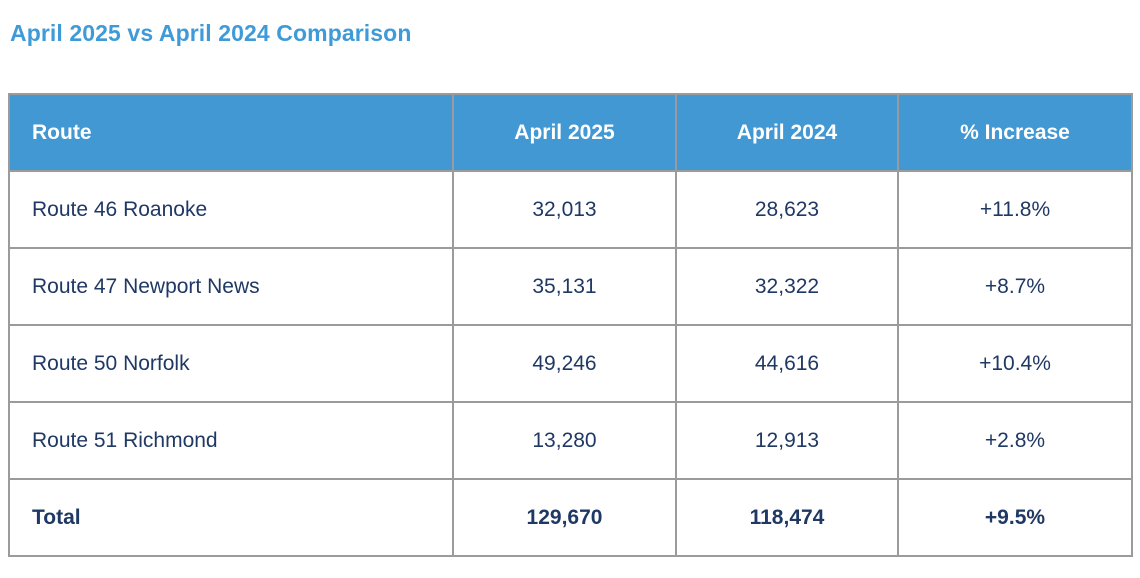 The image size is (1140, 578). I want to click on route-cell: Route 51 Richmond, so click(231, 440).